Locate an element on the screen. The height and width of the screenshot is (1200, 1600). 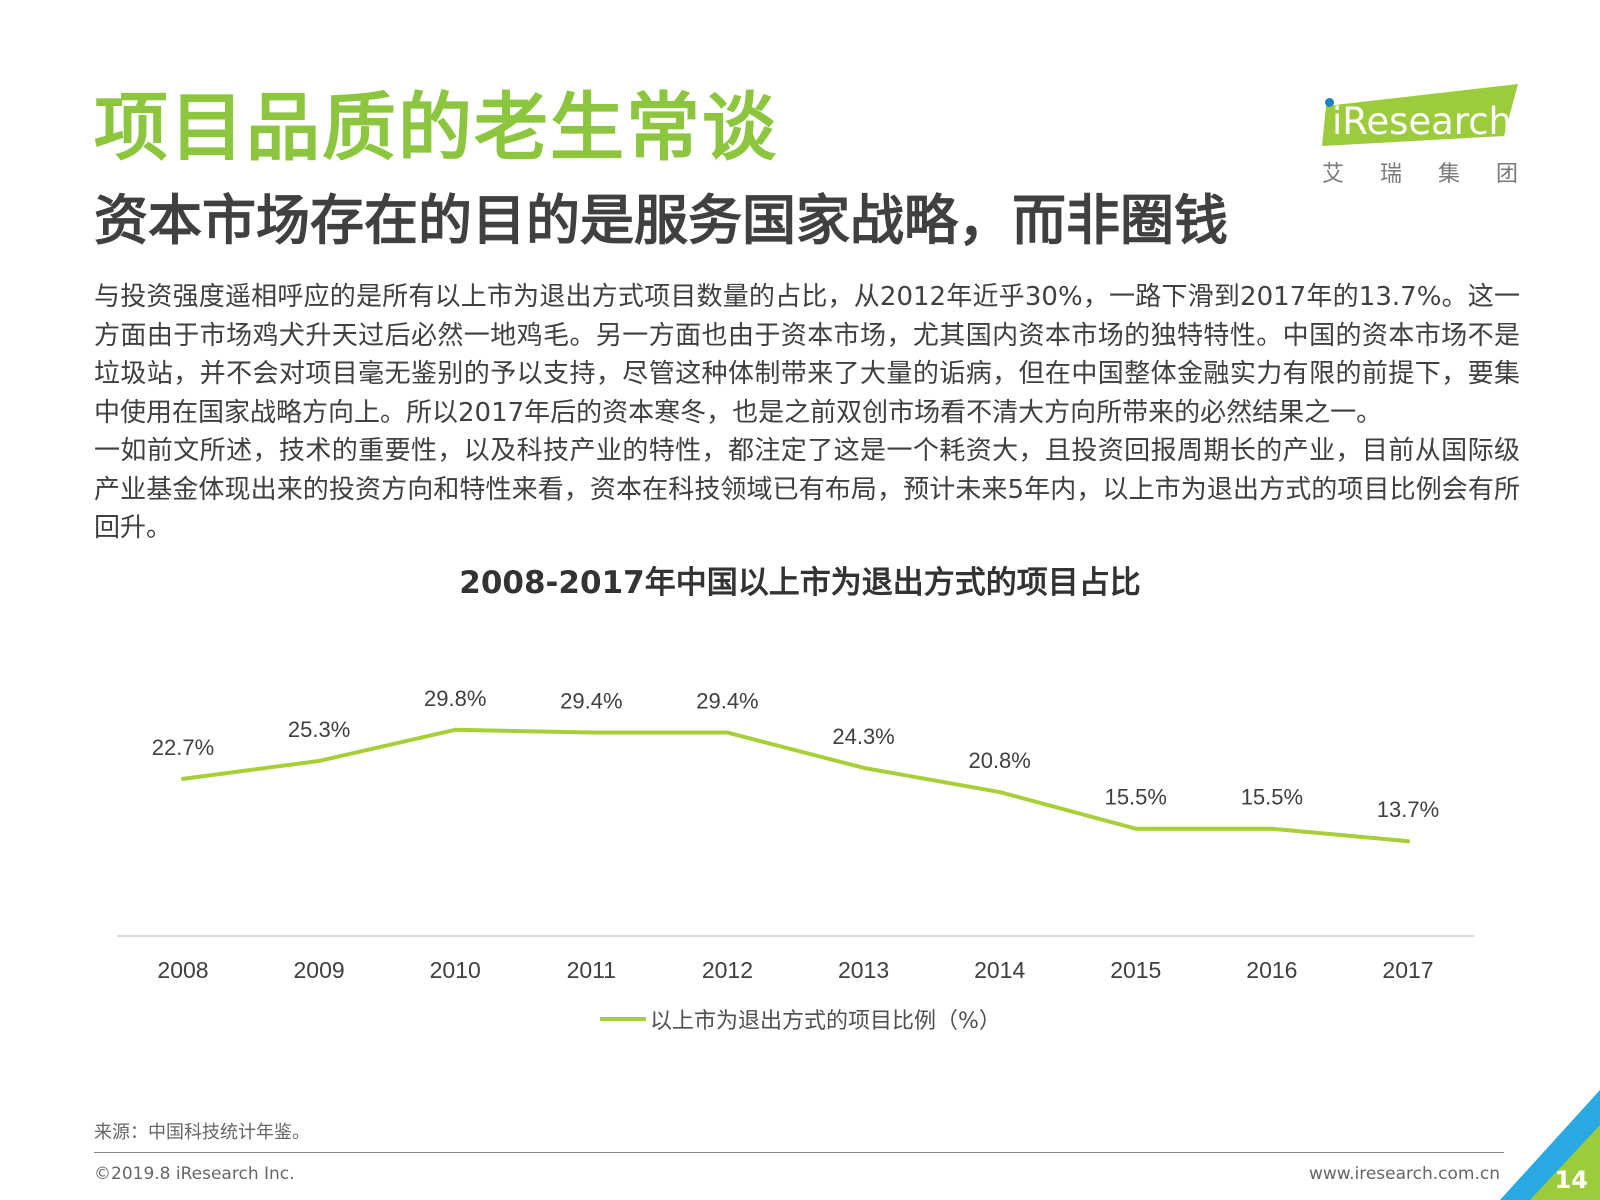
footer-divider is located at coordinates (799, 1152).